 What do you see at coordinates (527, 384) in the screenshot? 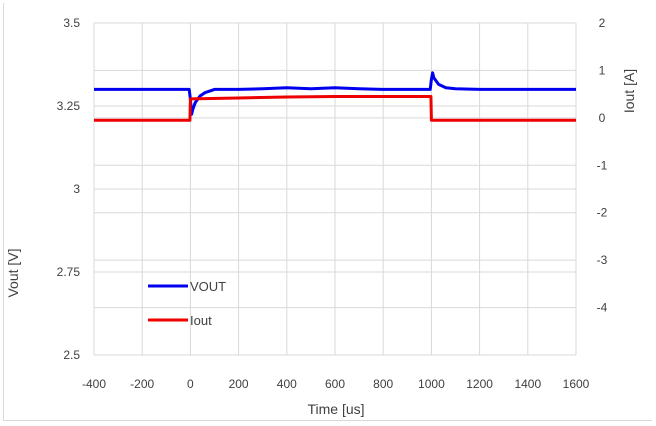
I see `x-tick-label: 1400` at bounding box center [527, 384].